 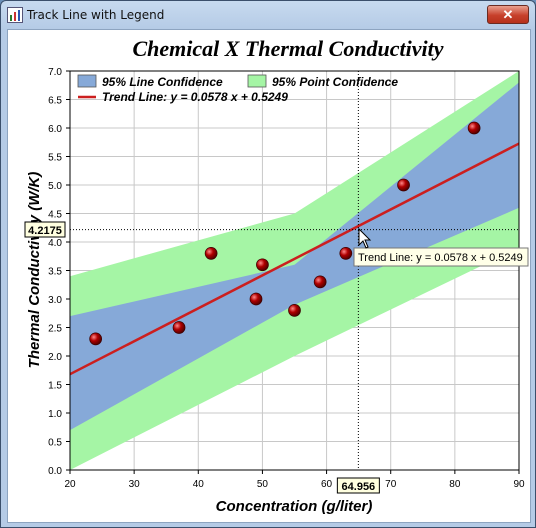 I want to click on track-x-value-box: 64.956, so click(x=358, y=485).